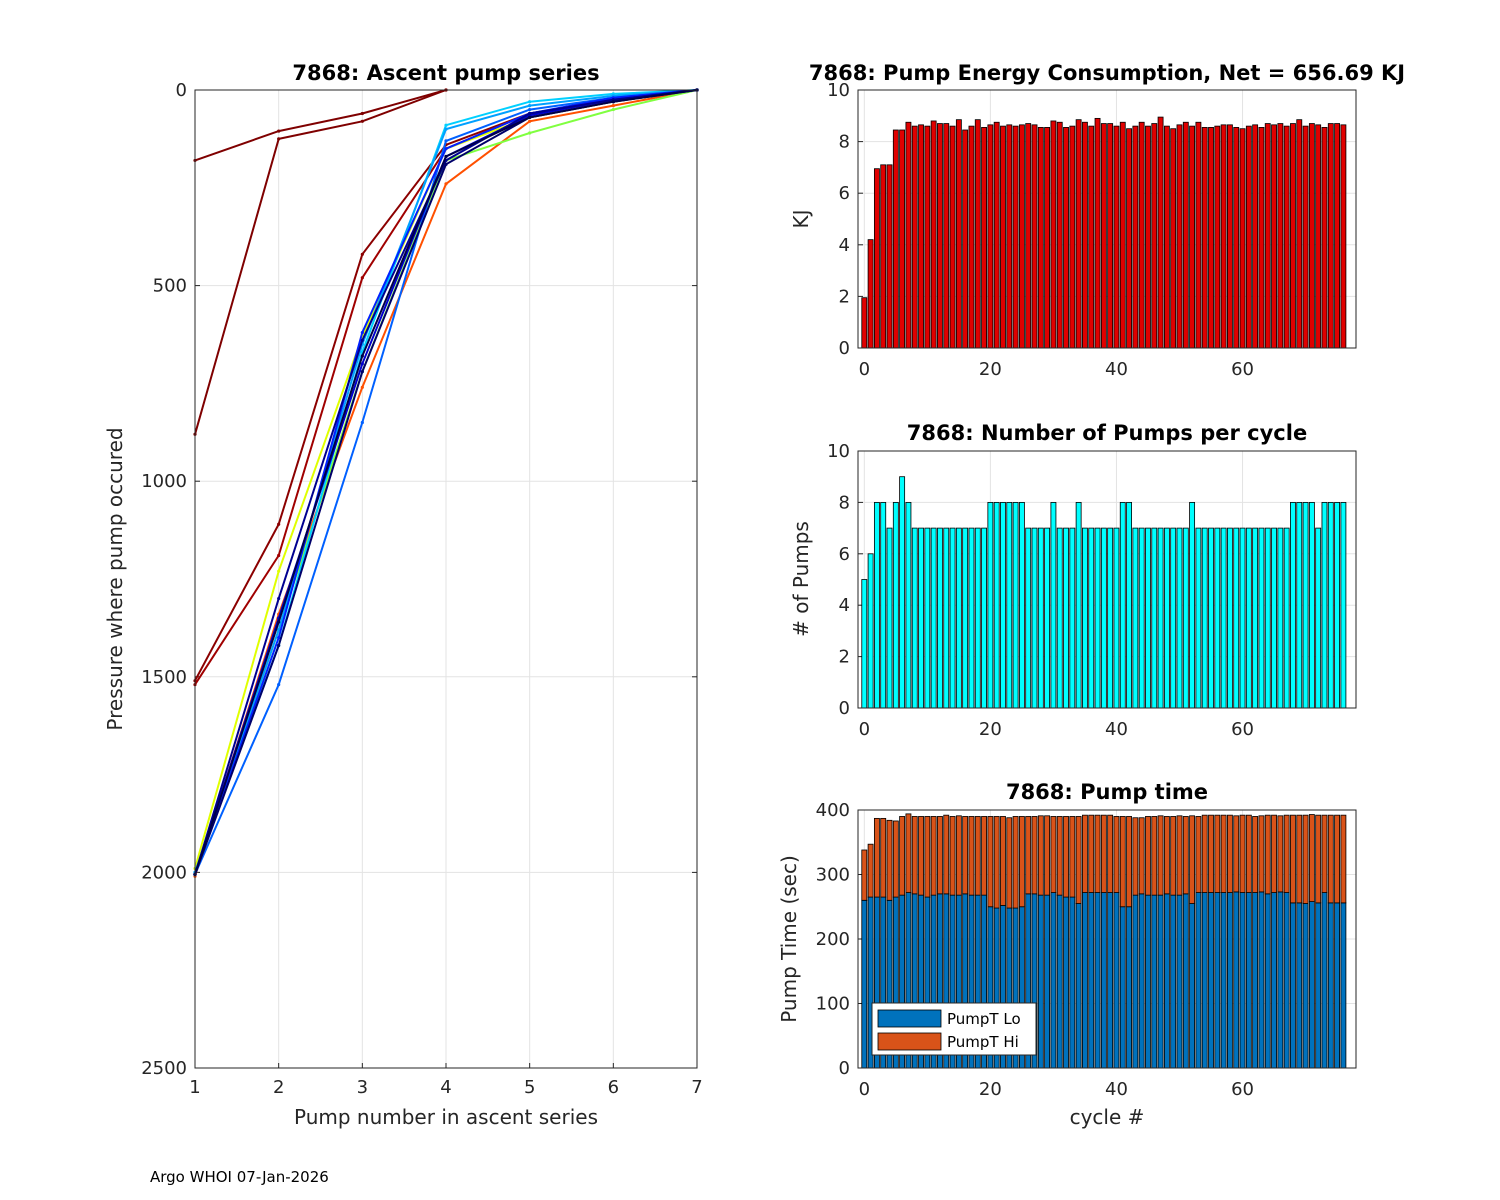  What do you see at coordinates (909, 1018) in the screenshot?
I see `legend-swatch-pumpt-lo` at bounding box center [909, 1018].